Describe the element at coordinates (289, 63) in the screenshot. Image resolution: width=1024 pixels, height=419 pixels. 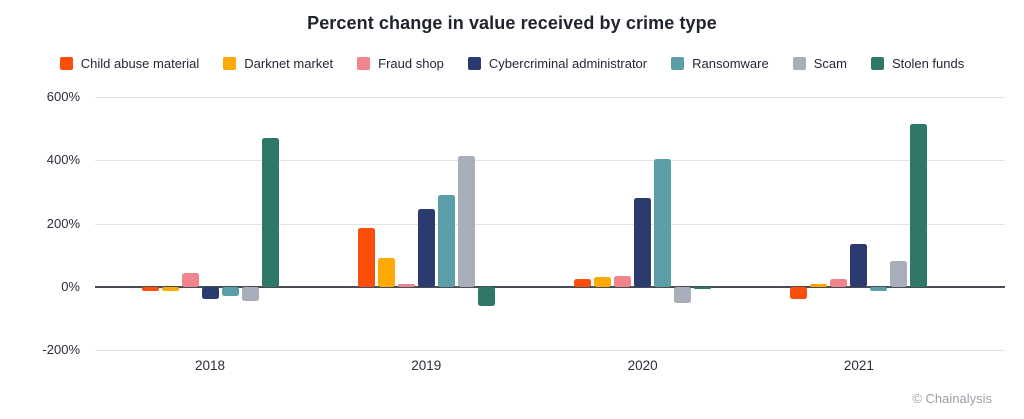
I see `legend-label: Darknet market` at that location.